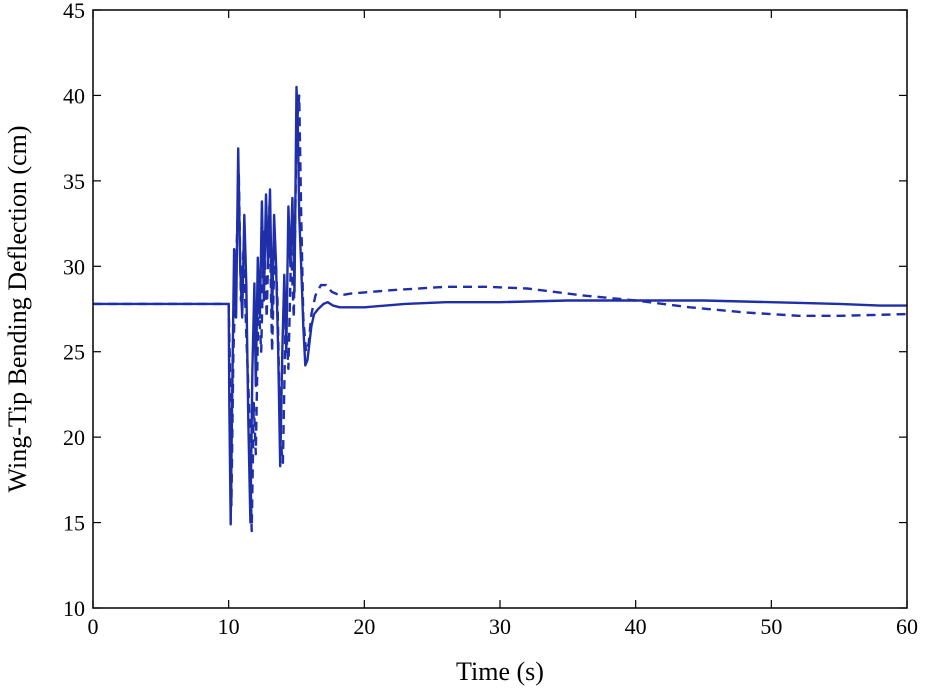 The height and width of the screenshot is (690, 927). What do you see at coordinates (74, 523) in the screenshot?
I see `y-tick-label: 15` at bounding box center [74, 523].